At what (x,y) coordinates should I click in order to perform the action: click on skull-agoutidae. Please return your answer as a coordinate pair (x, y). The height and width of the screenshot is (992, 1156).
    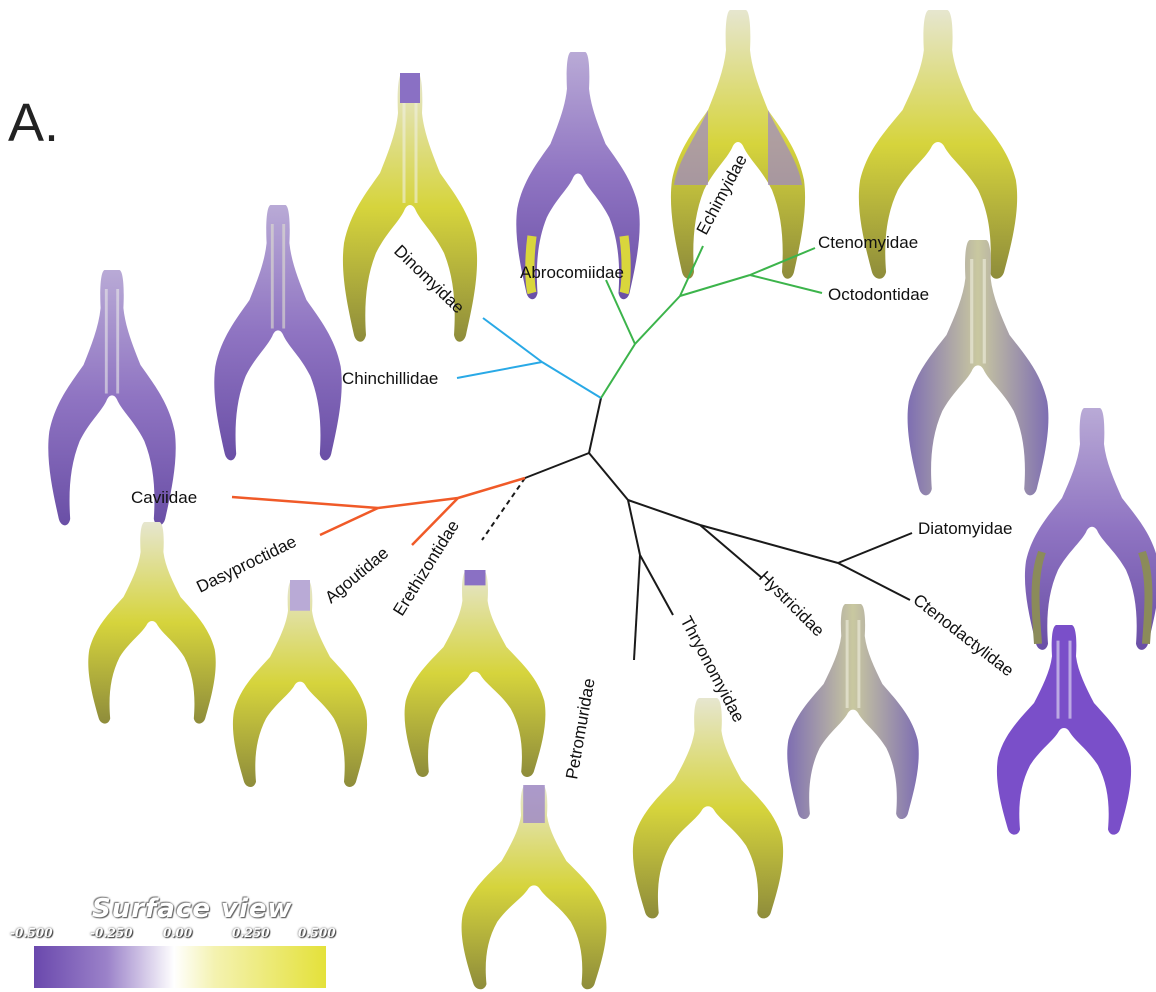
    Looking at the image, I should click on (300, 683).